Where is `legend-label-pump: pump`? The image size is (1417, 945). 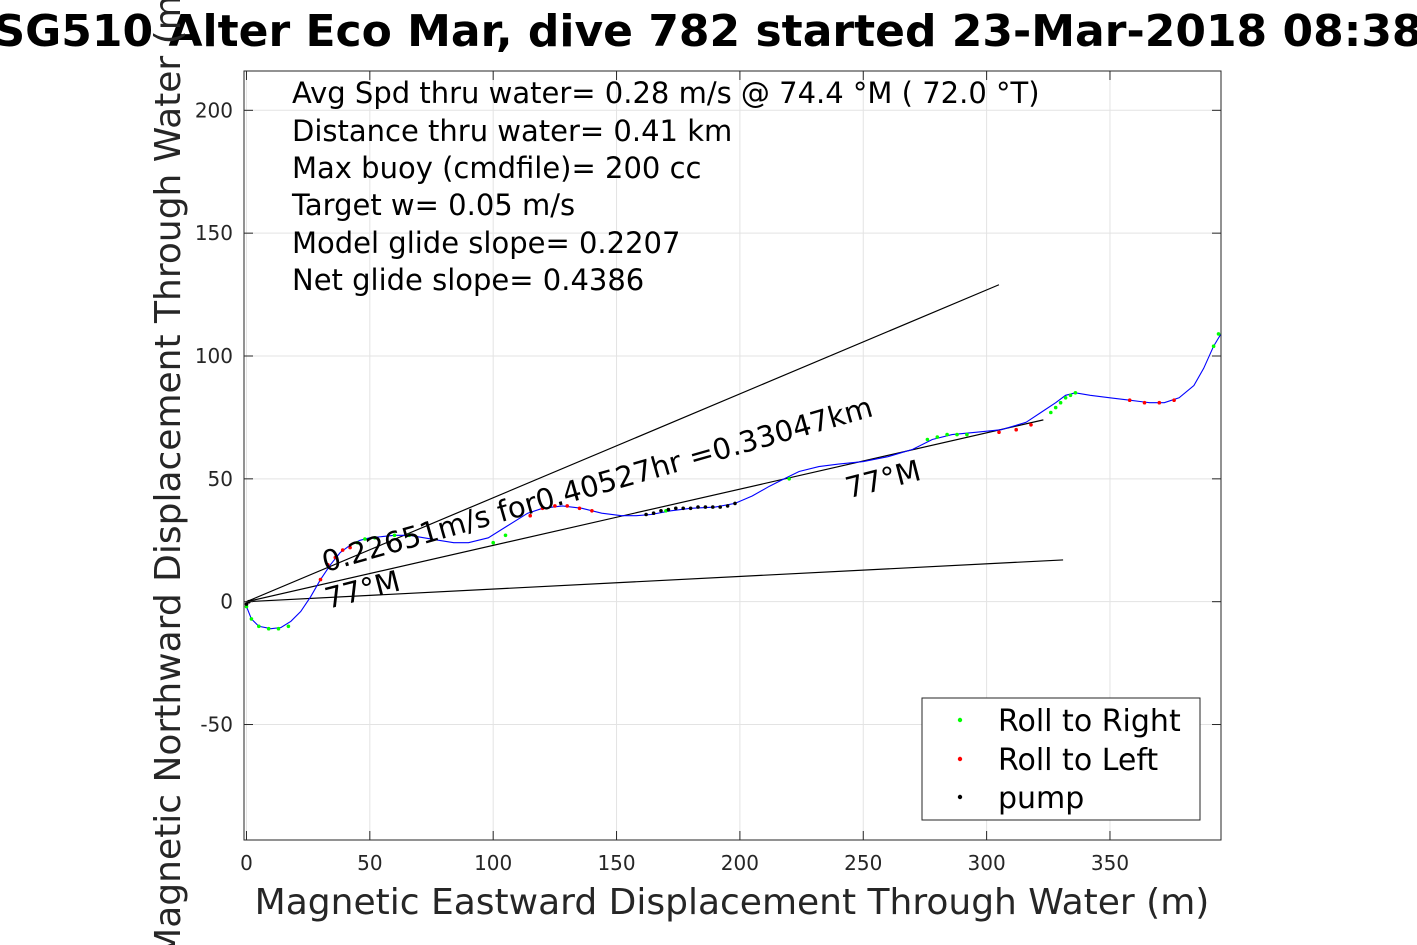
legend-label-pump: pump is located at coordinates (1041, 798).